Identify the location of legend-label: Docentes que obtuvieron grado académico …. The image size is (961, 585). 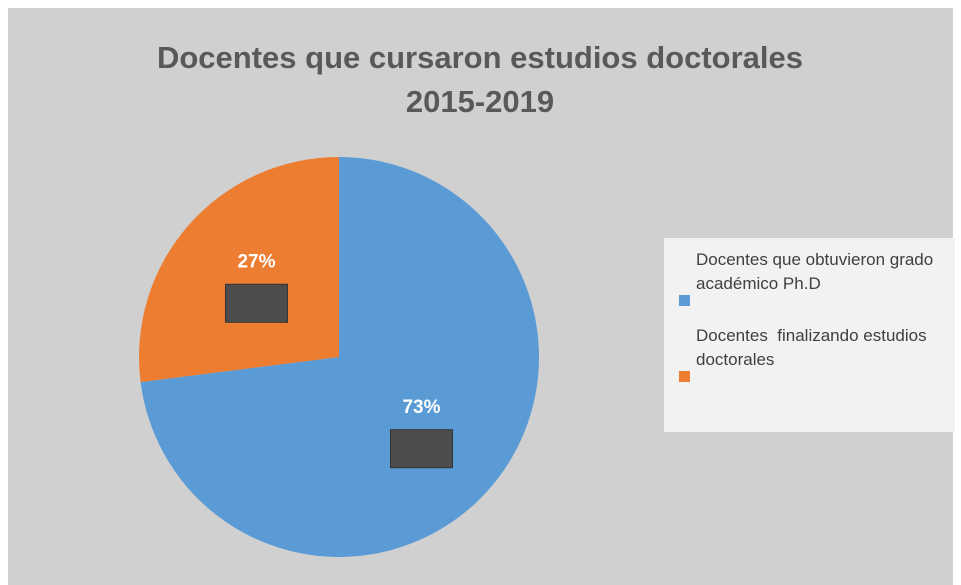
(817, 271).